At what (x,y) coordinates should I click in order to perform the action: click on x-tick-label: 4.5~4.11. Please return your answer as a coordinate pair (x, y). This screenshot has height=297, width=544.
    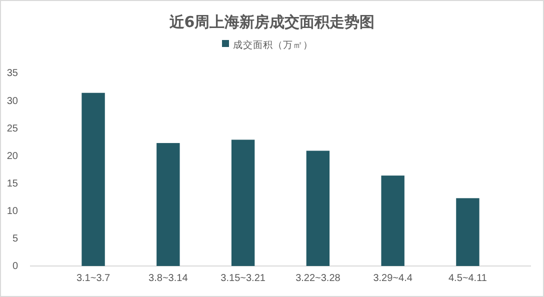
    Looking at the image, I should click on (468, 278).